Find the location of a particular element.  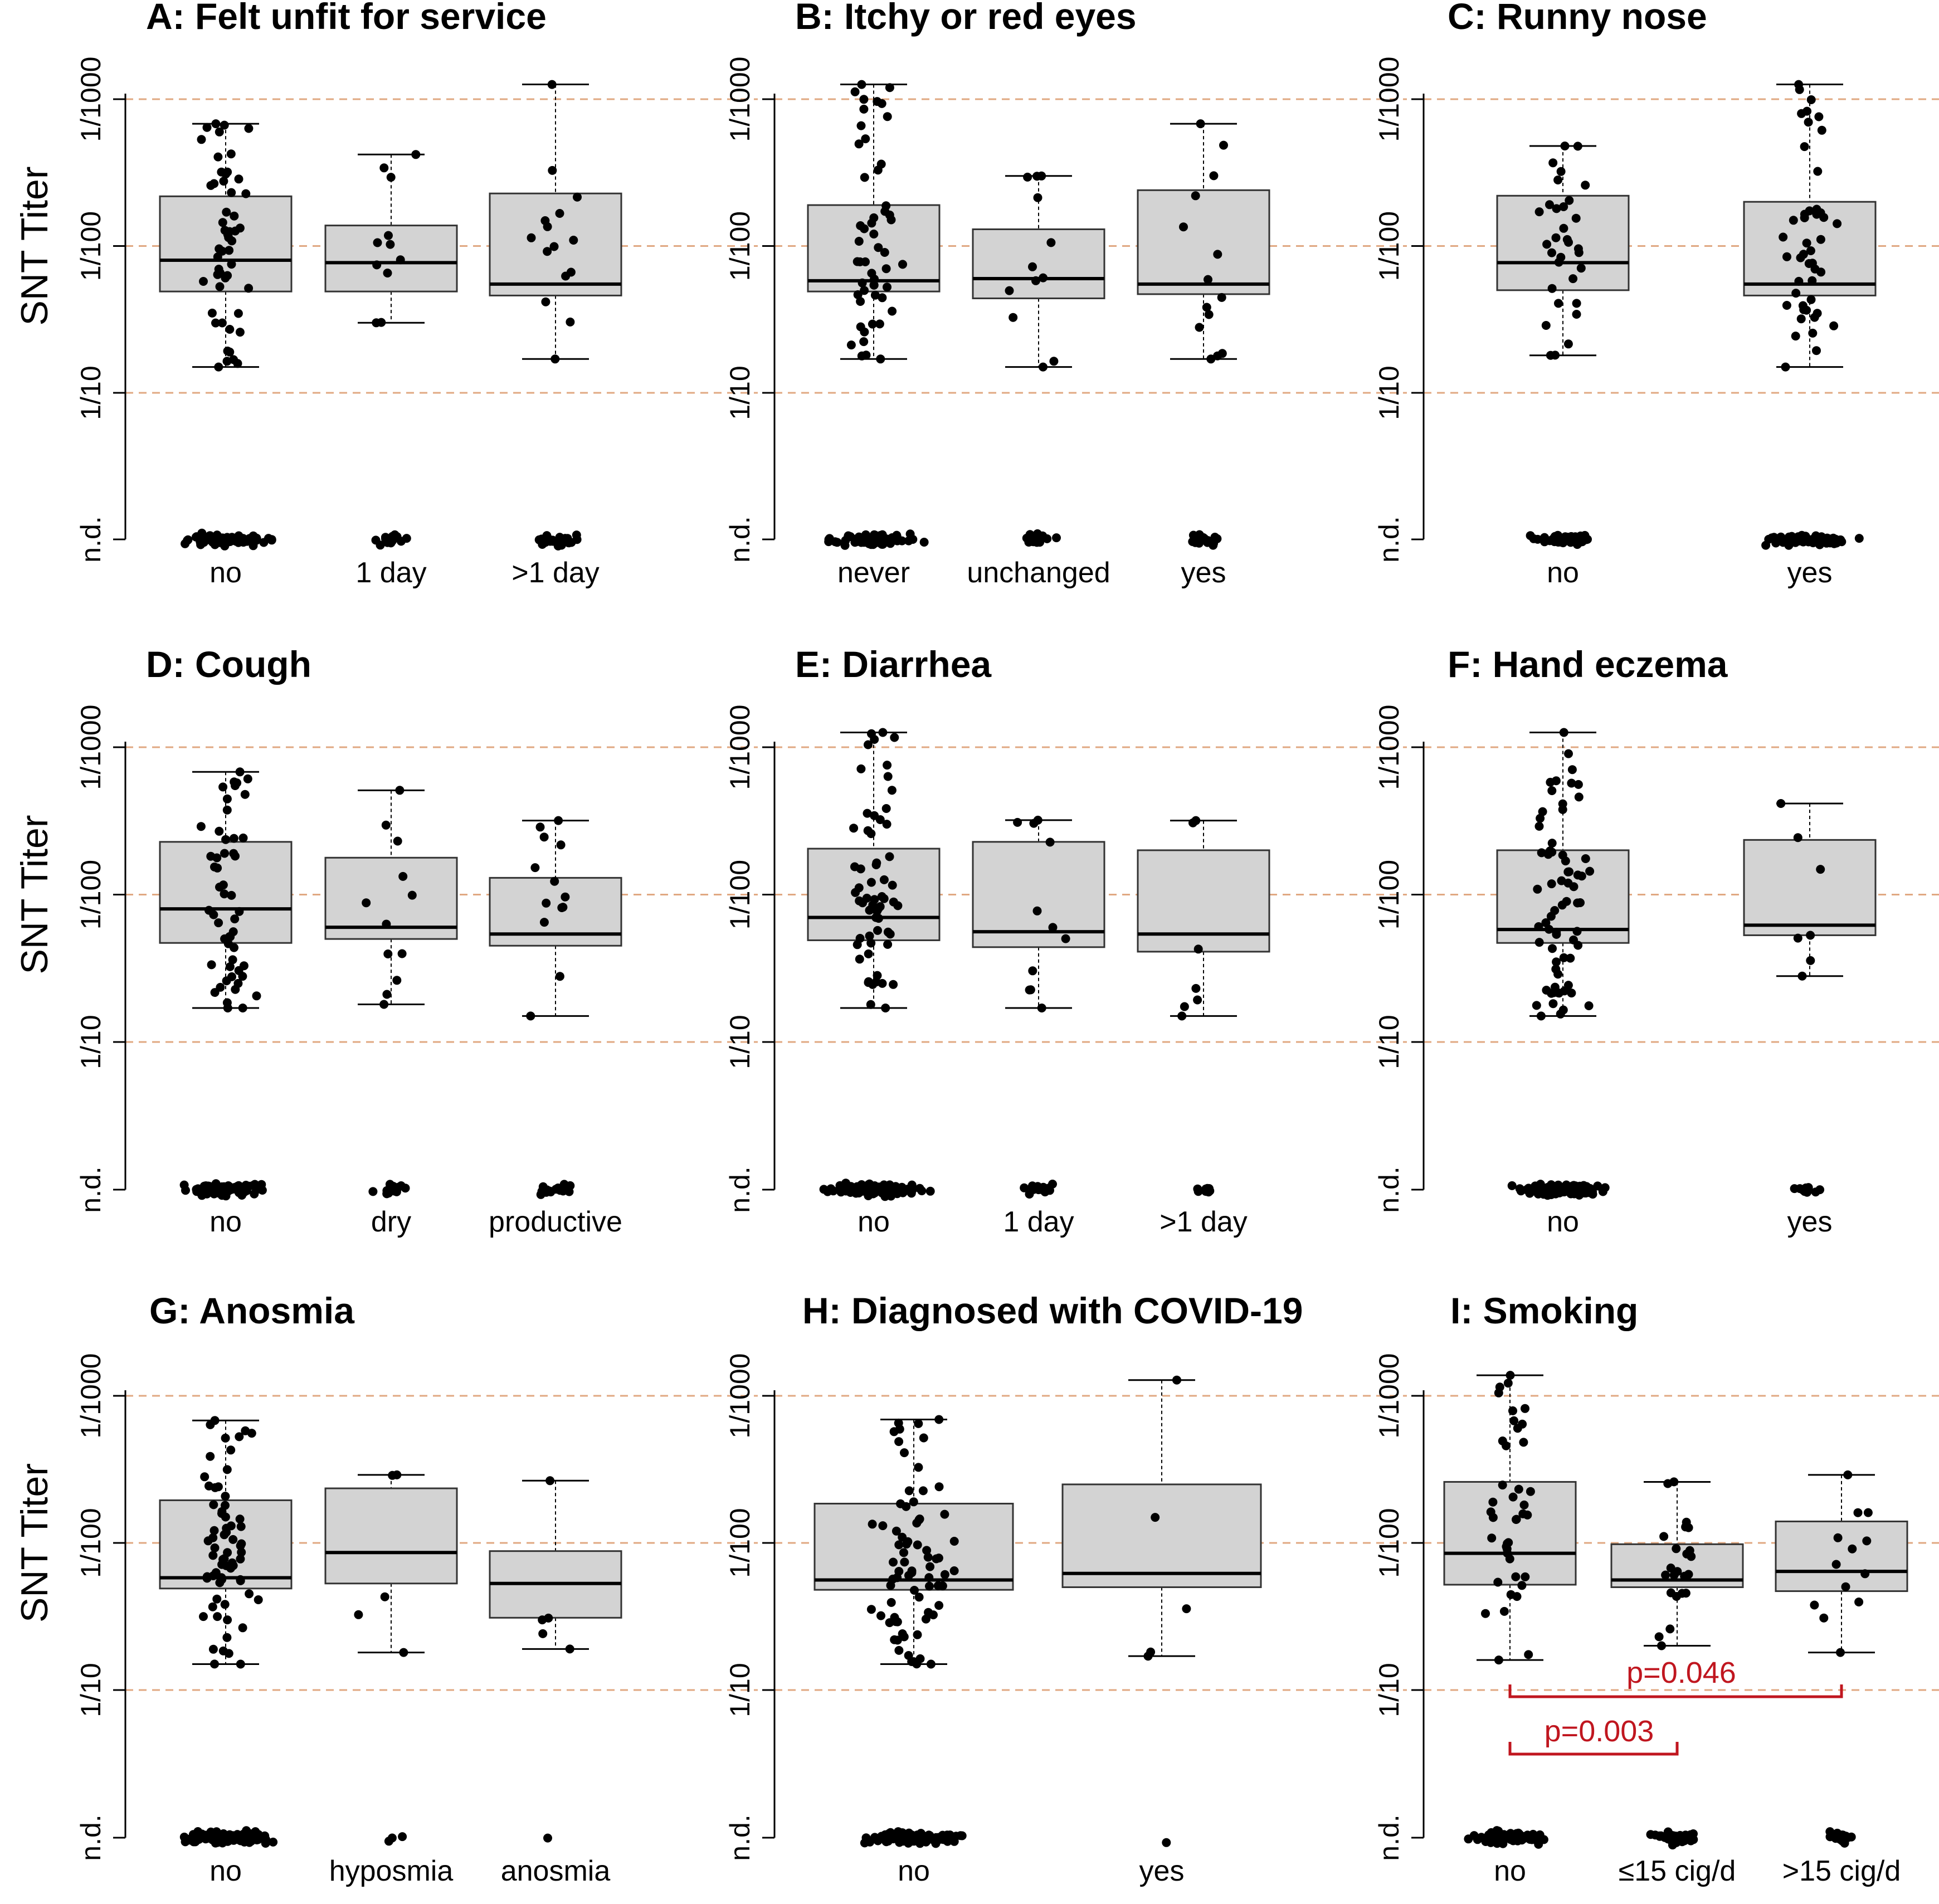

panel-c: n.d. 1/10 1/100 1/1000 C: Runny nose no yes is located at coordinates (1656, 294).